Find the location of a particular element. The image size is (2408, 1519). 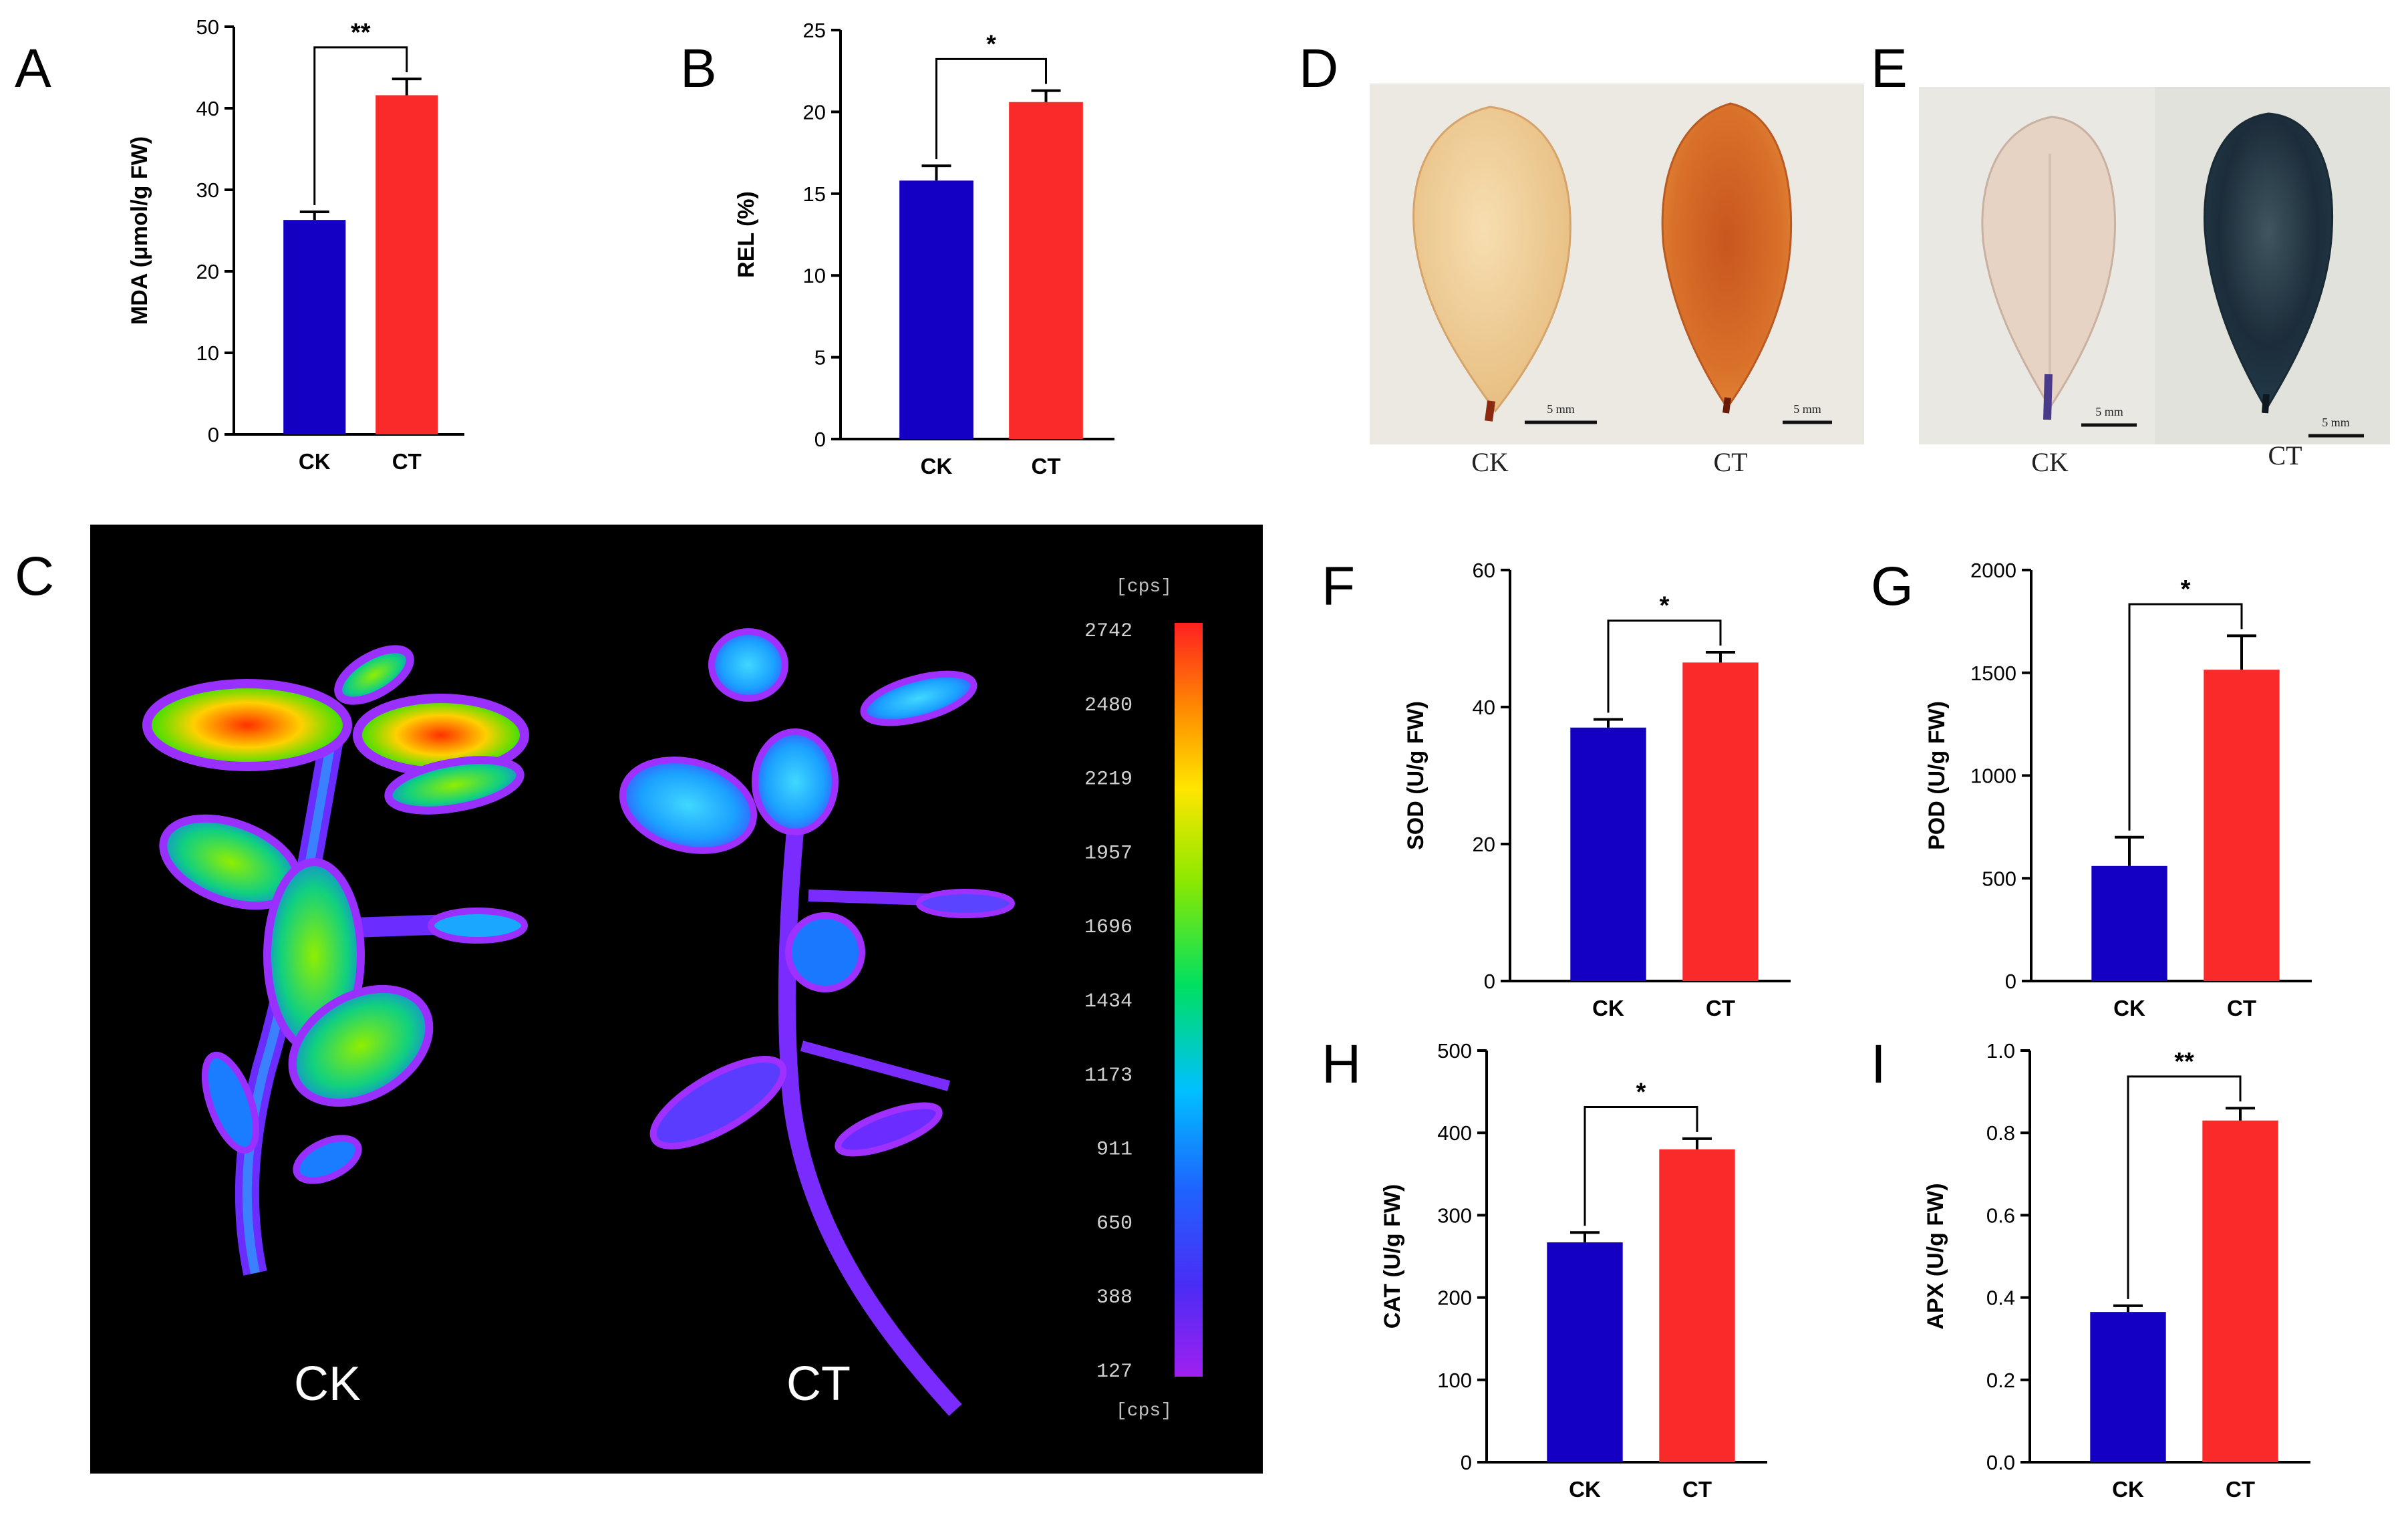

cat-bar-ct is located at coordinates (1697, 1306).